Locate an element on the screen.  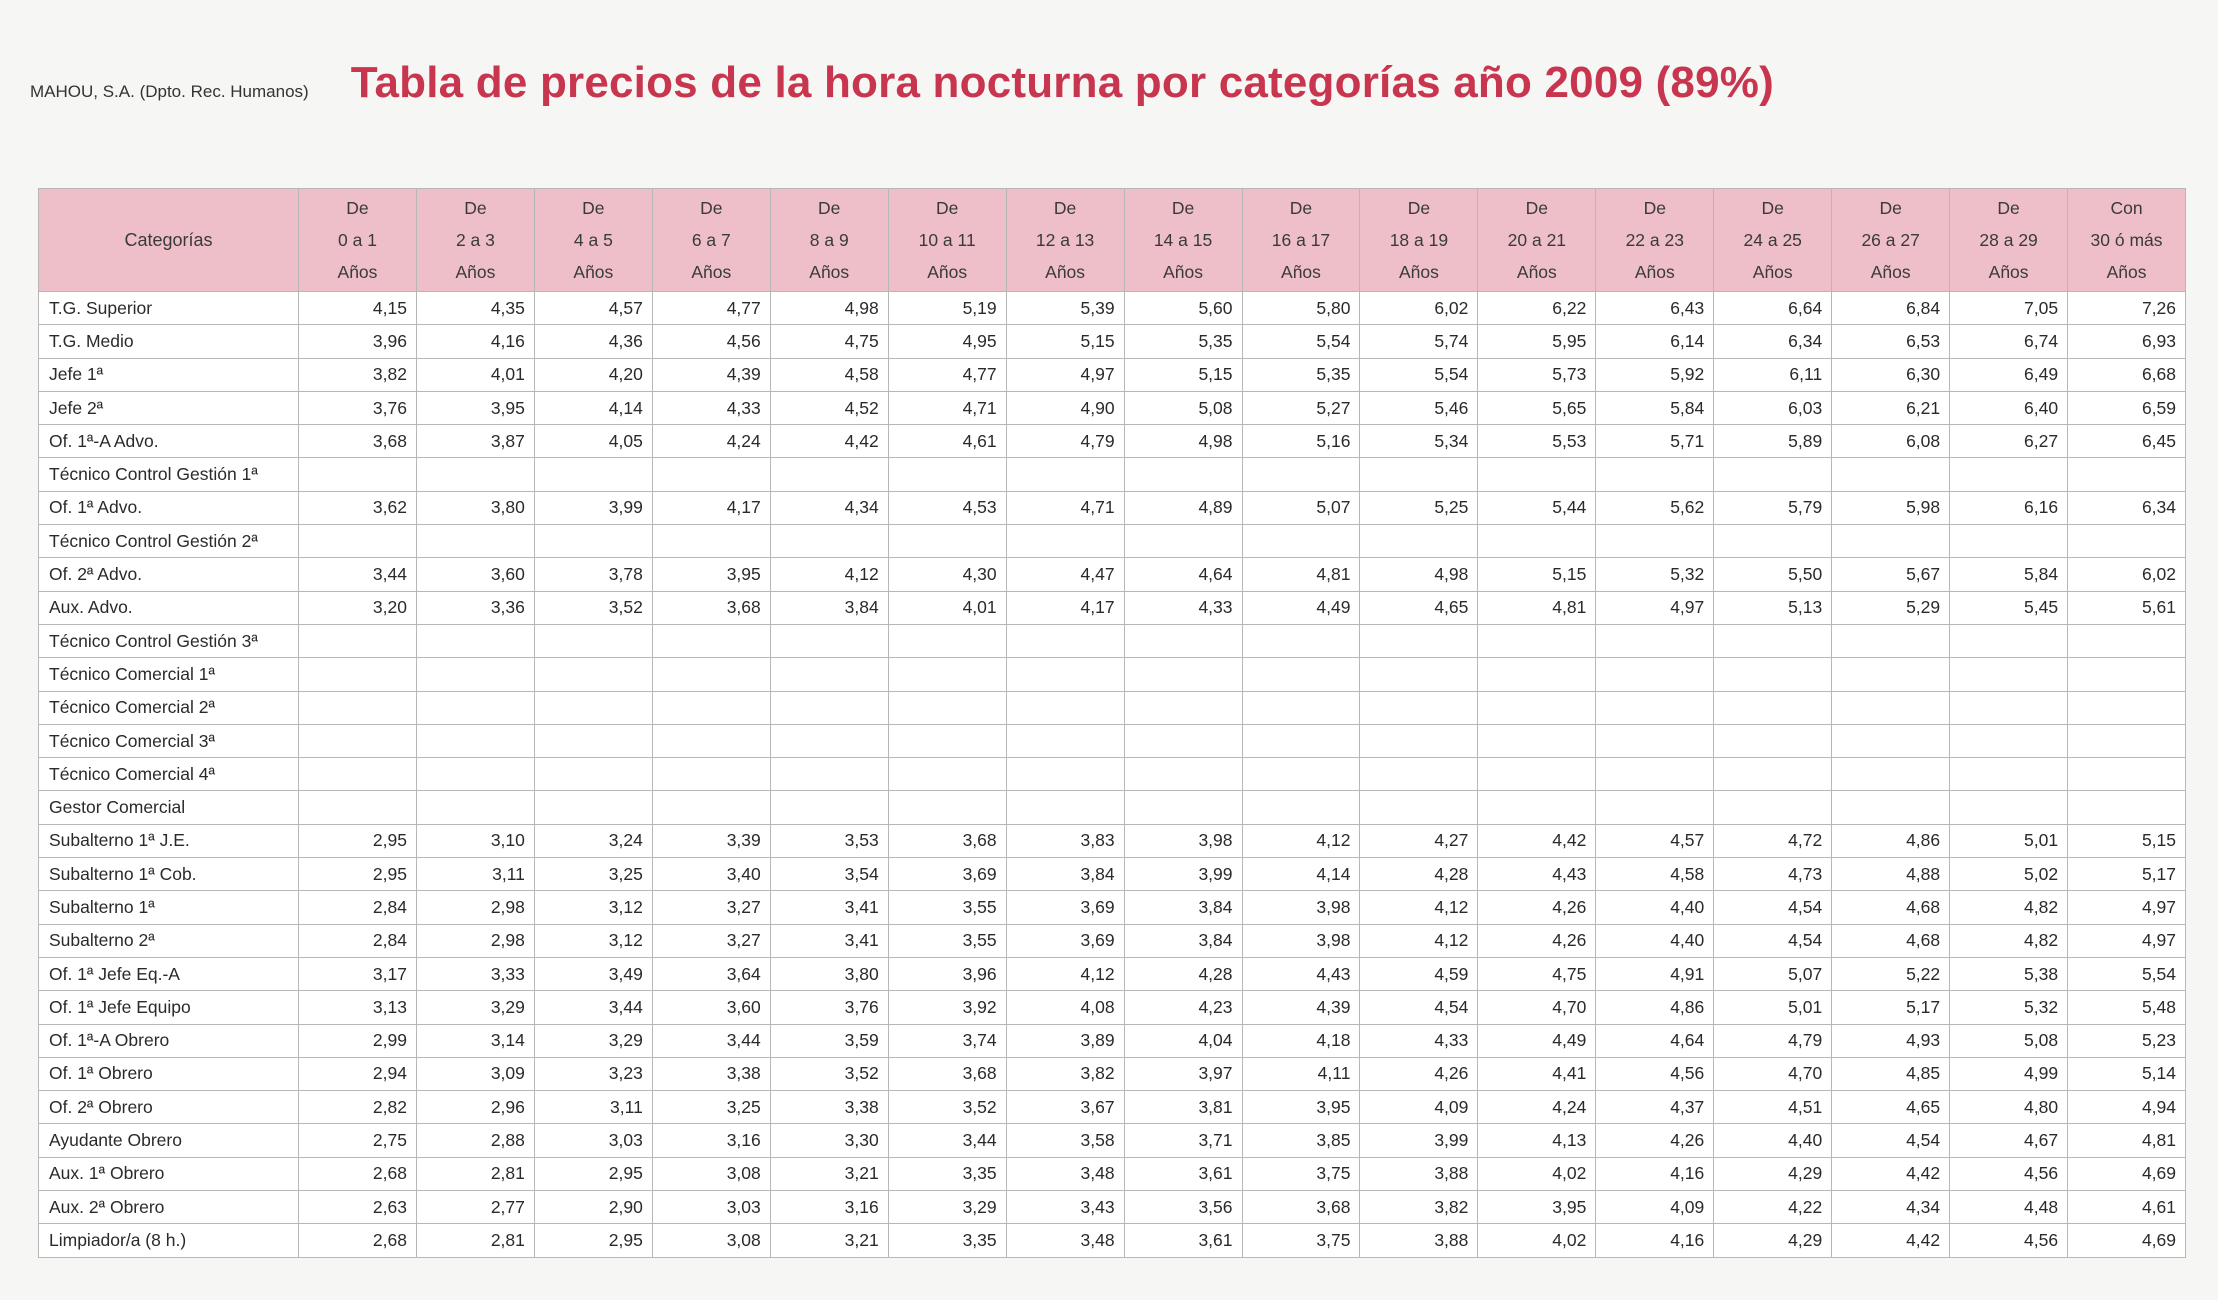
price-cell: 3,10 is located at coordinates (475, 841).